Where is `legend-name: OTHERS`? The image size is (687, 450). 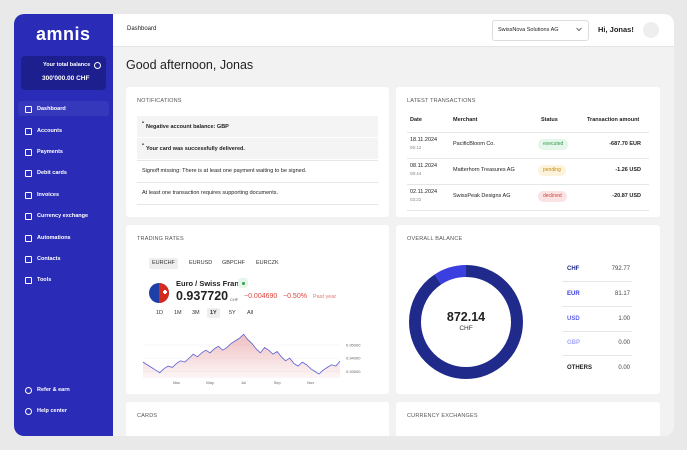 legend-name: OTHERS is located at coordinates (580, 368).